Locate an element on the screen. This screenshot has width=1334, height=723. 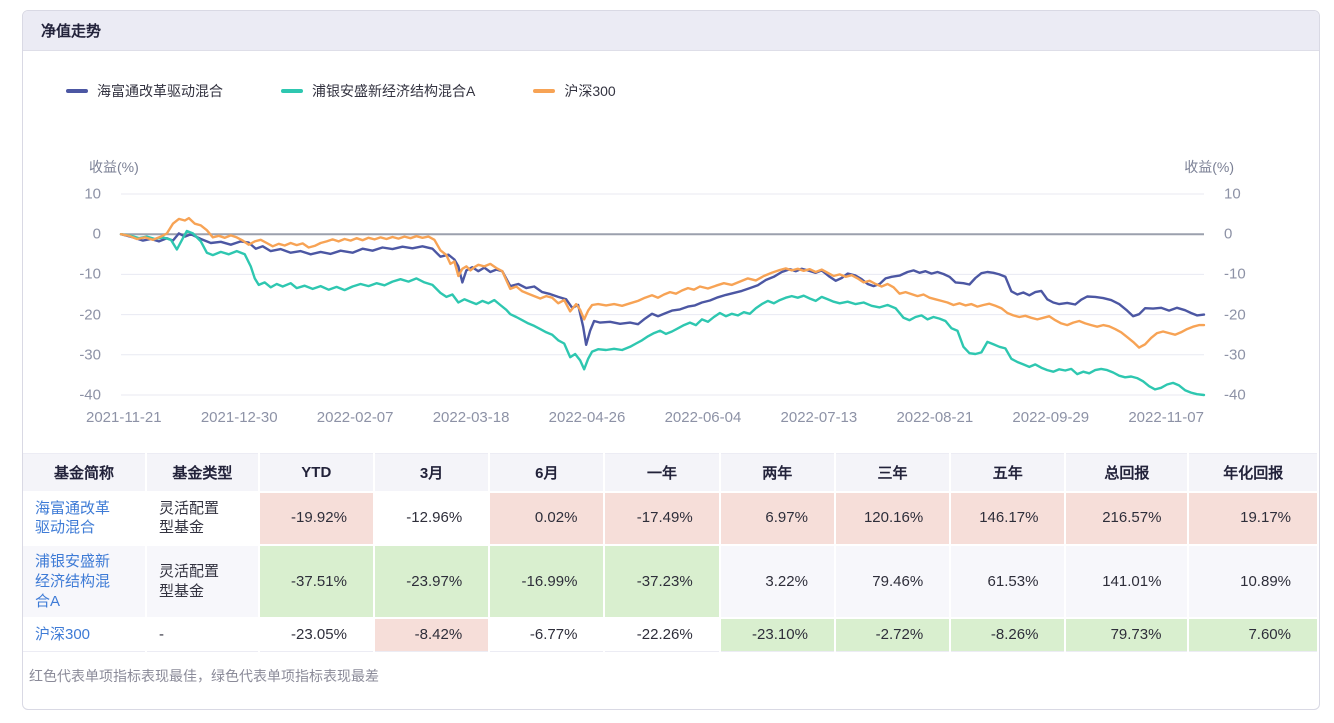
y-axis-right: 10 0 -10 -20 -30 -40 is located at coordinates (1266, 295).